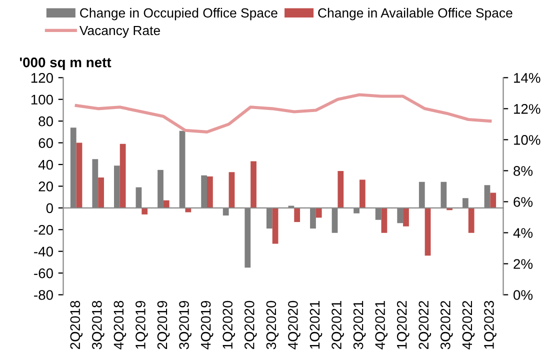  What do you see at coordinates (527, 78) in the screenshot?
I see `y2-tick-label: 14%` at bounding box center [527, 78].